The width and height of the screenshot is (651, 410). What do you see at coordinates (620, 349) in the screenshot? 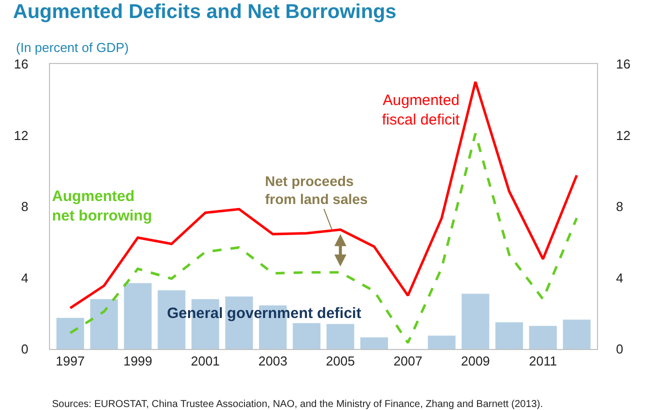
I see `y2-tick-label: 0` at bounding box center [620, 349].